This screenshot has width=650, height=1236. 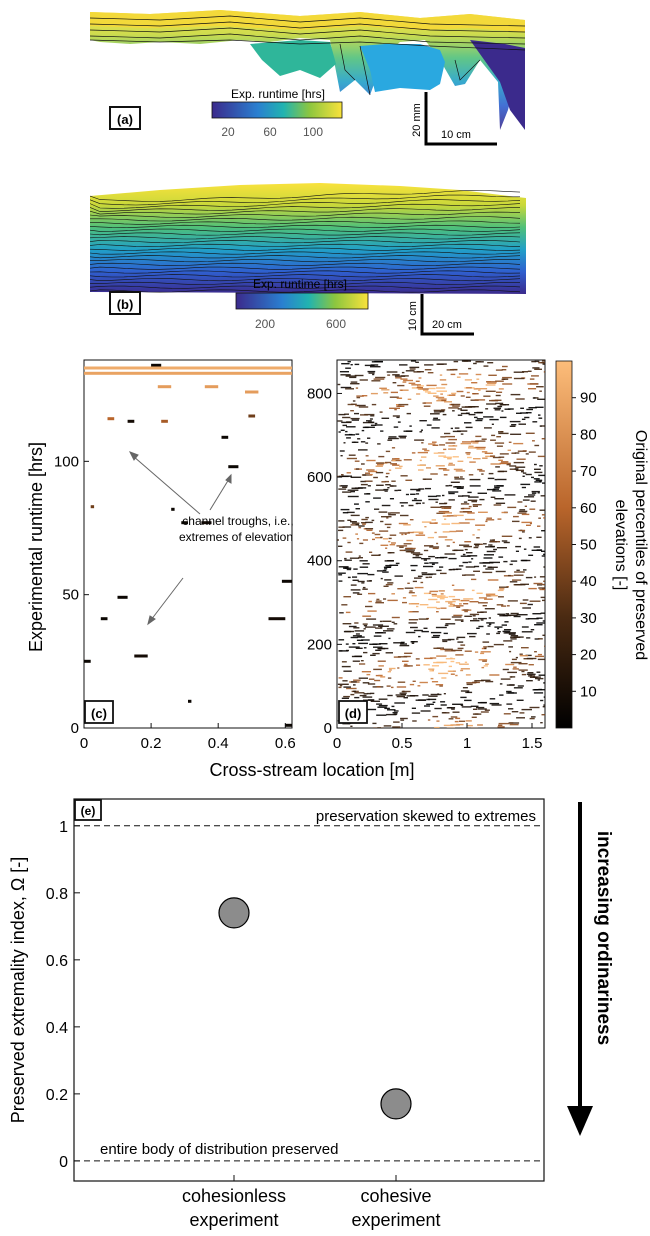 What do you see at coordinates (188, 544) in the screenshot?
I see `panel-c-axes` at bounding box center [188, 544].